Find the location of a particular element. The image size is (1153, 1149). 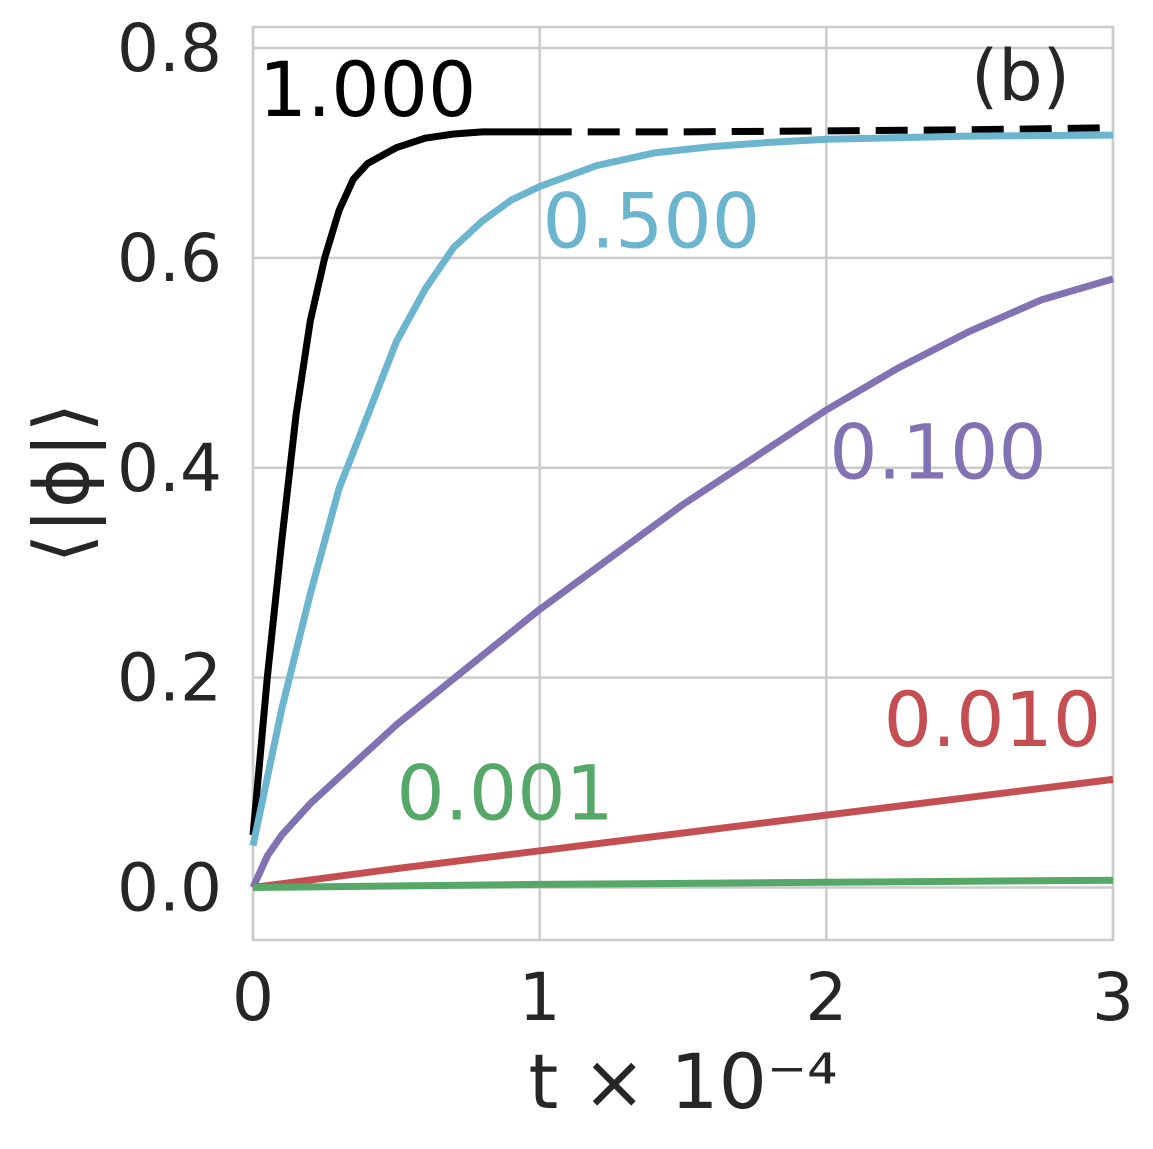

x-tick-labels: 0 1 2 3 is located at coordinates (683, 997).